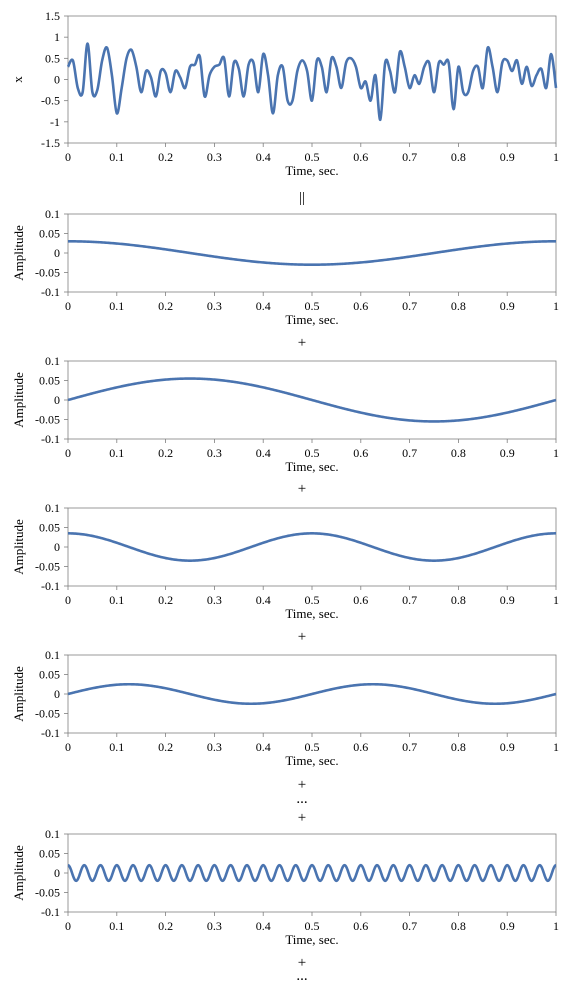 The height and width of the screenshot is (984, 575). What do you see at coordinates (50, 143) in the screenshot?
I see `y-tick-label: -1.5` at bounding box center [50, 143].